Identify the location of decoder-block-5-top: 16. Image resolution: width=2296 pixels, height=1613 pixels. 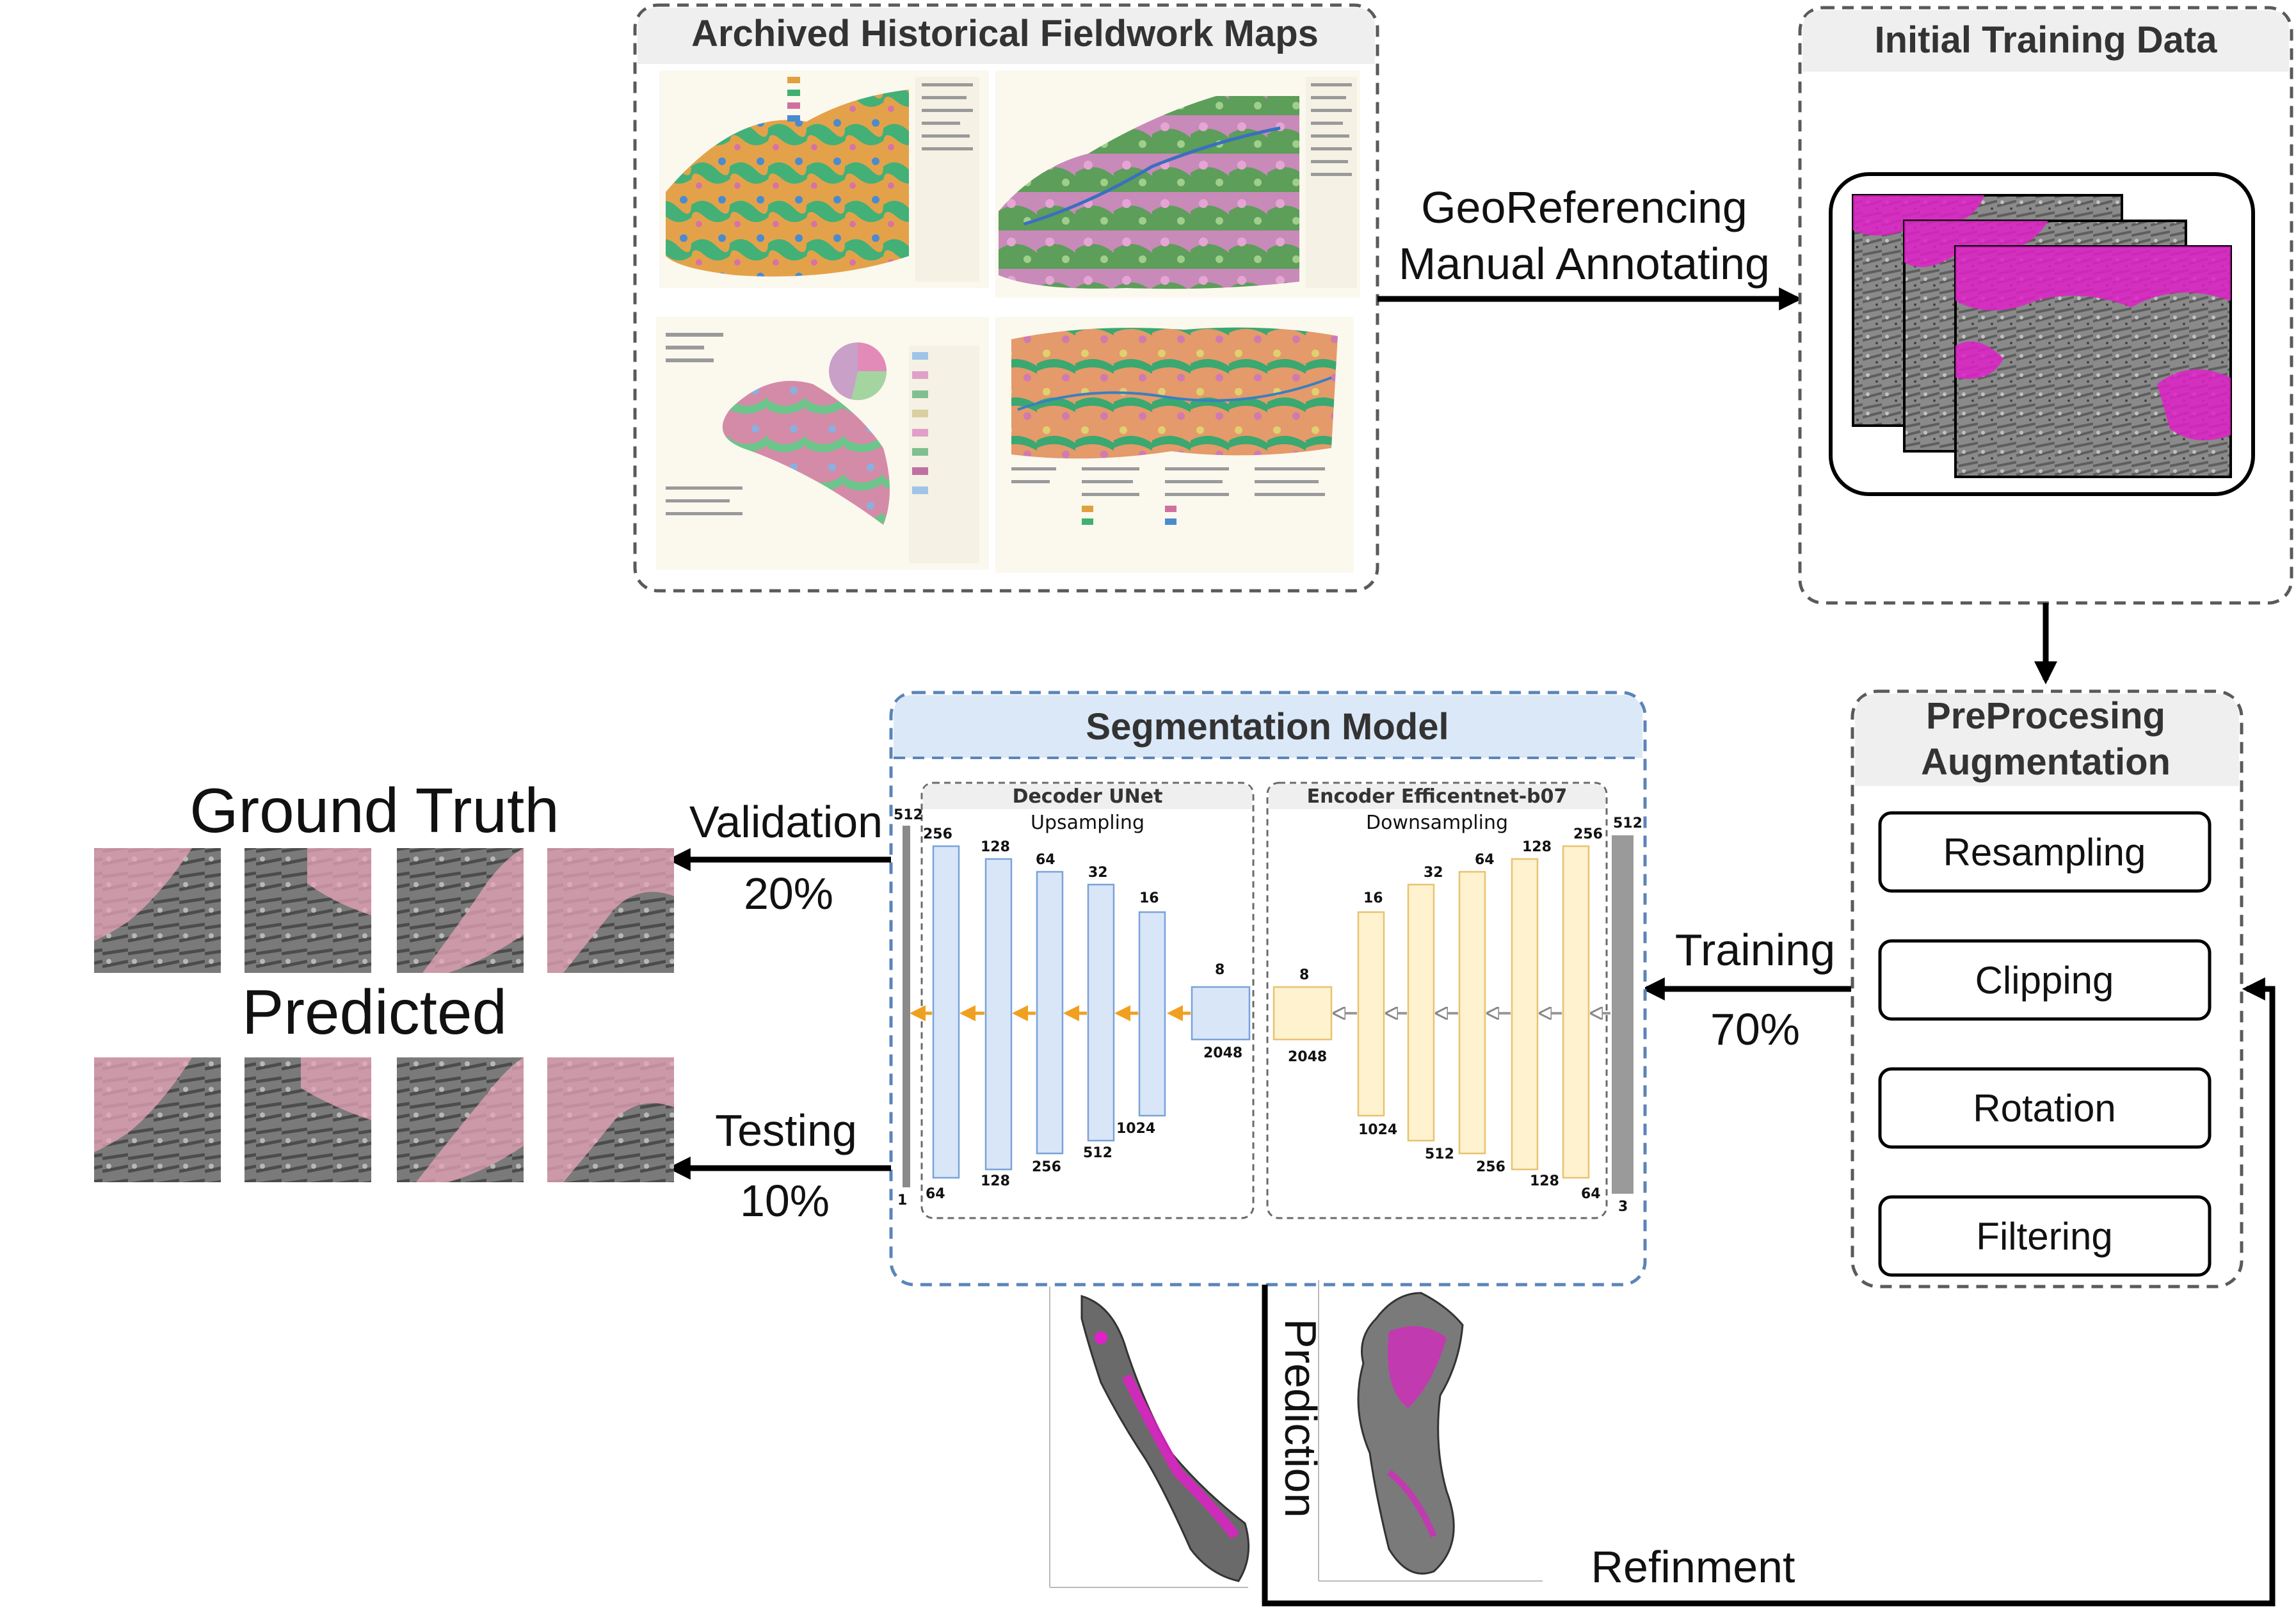
(1149, 898).